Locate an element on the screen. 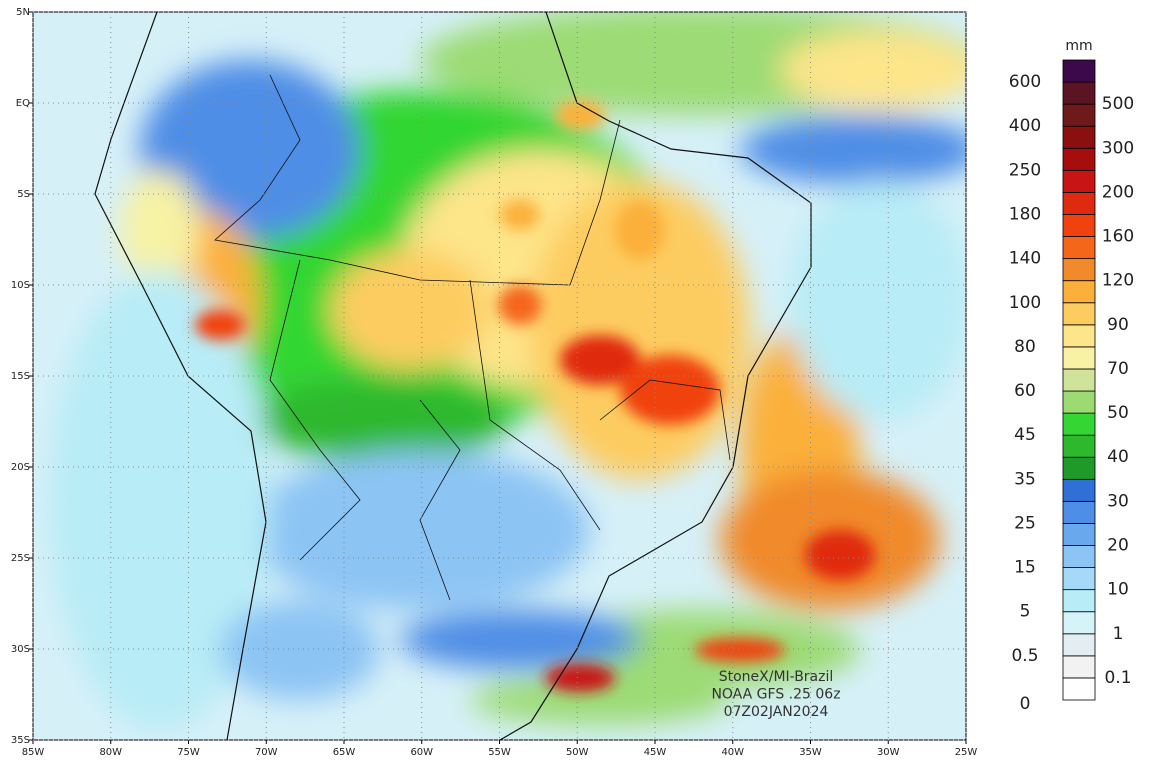 This screenshot has height=764, width=1168. colorbar-label: 140 is located at coordinates (1025, 259).